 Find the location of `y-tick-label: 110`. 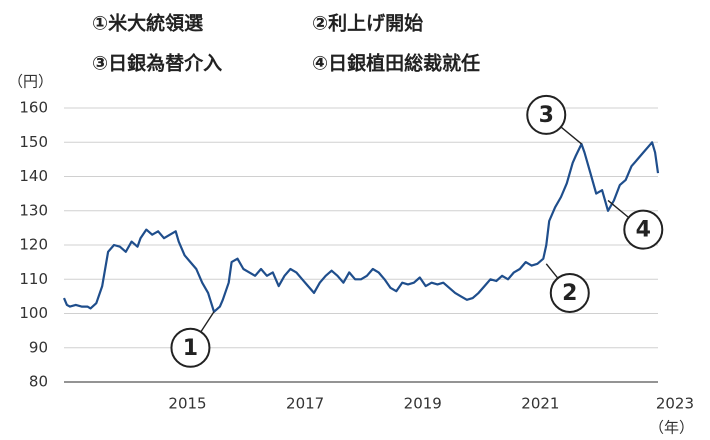

y-tick-label: 110 is located at coordinates (33, 279).